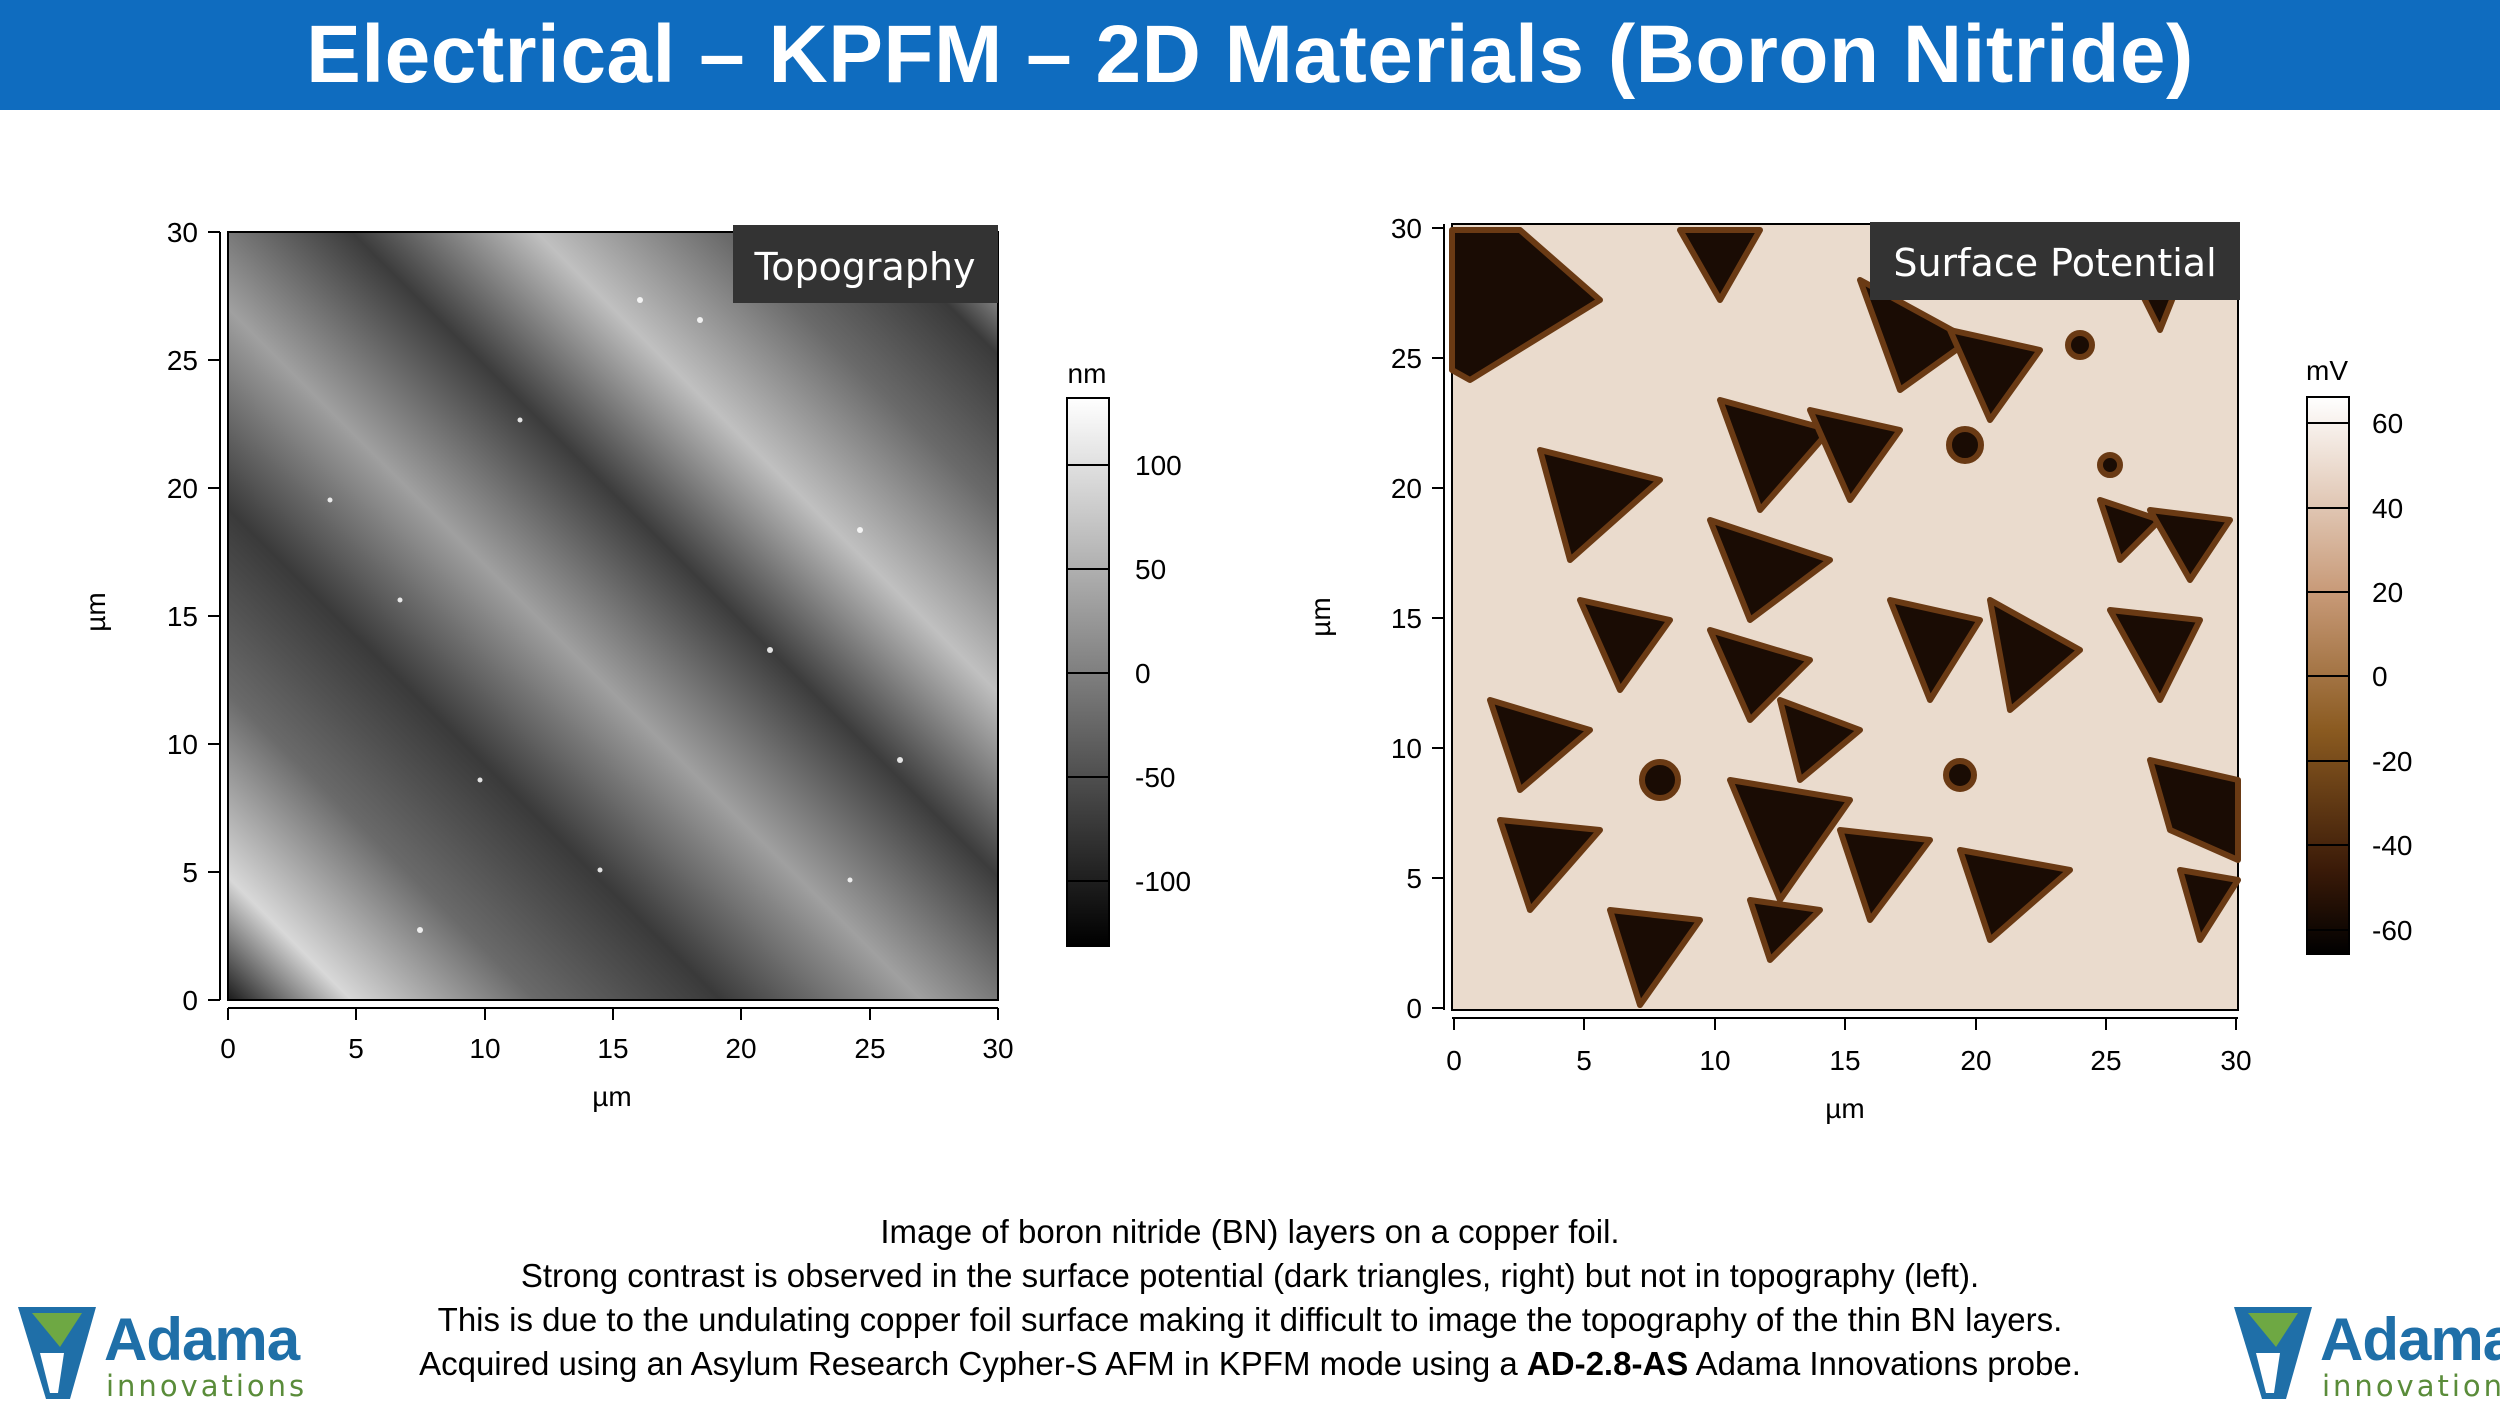  What do you see at coordinates (2387, 592) in the screenshot?
I see `colorbar-tick: 20` at bounding box center [2387, 592].